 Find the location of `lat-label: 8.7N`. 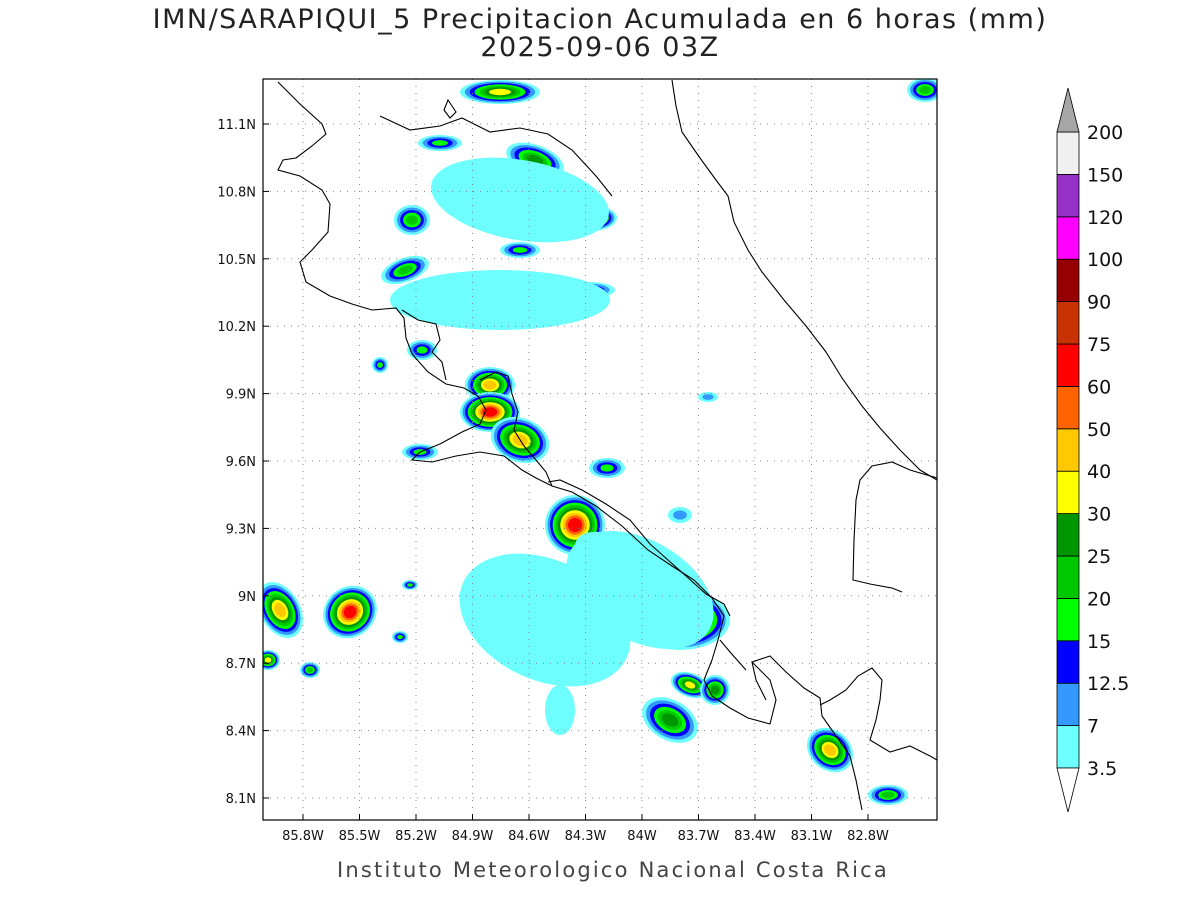

lat-label: 8.7N is located at coordinates (241, 664).